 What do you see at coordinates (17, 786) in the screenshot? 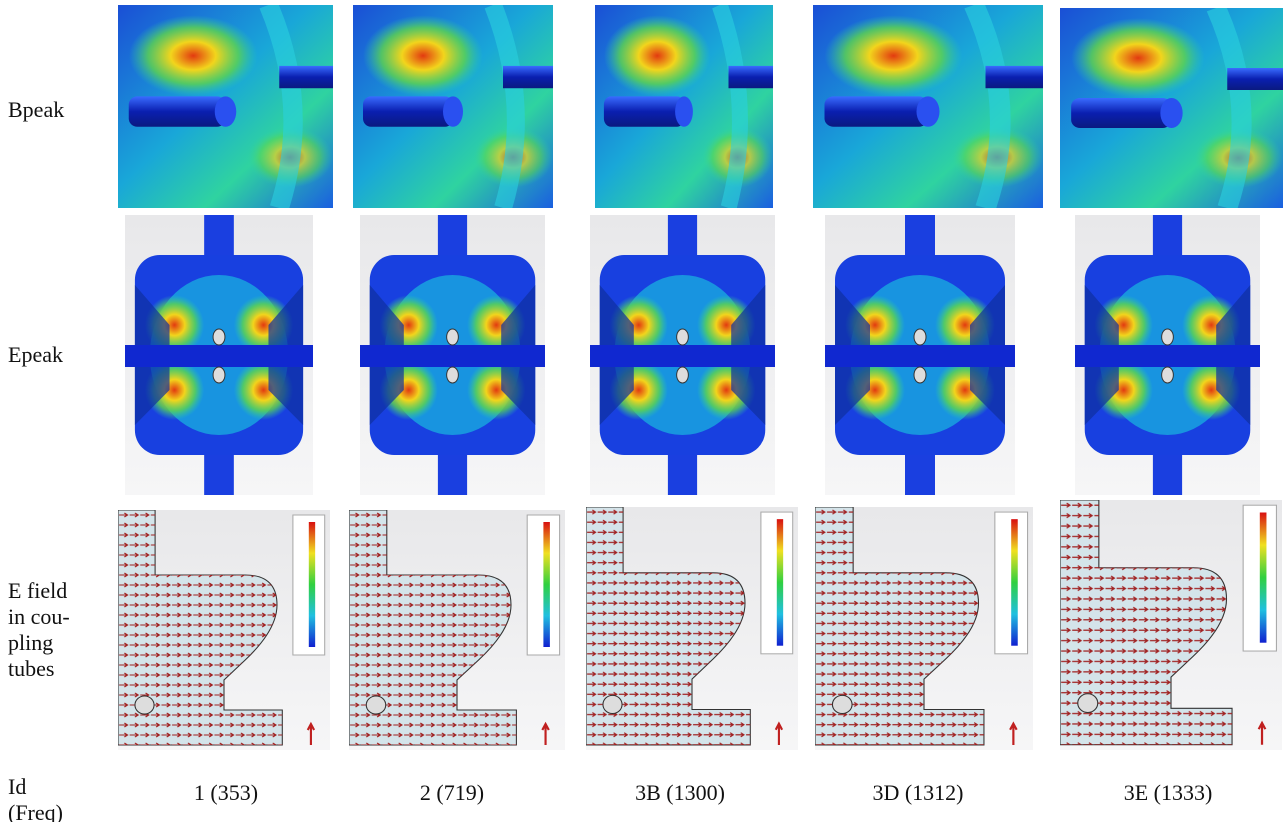
I see `row-label: Id` at bounding box center [17, 786].